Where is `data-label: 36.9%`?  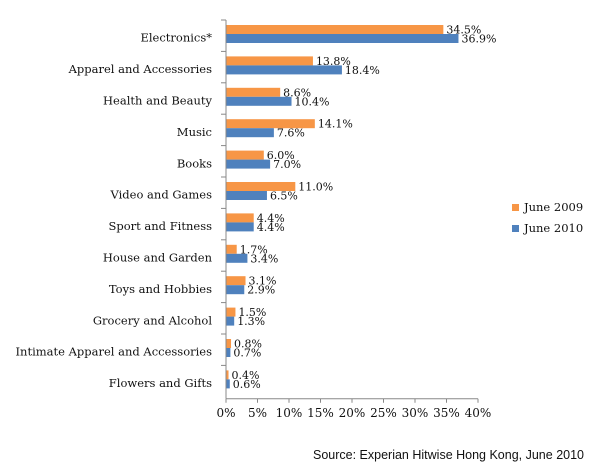 data-label: 36.9% is located at coordinates (478, 39).